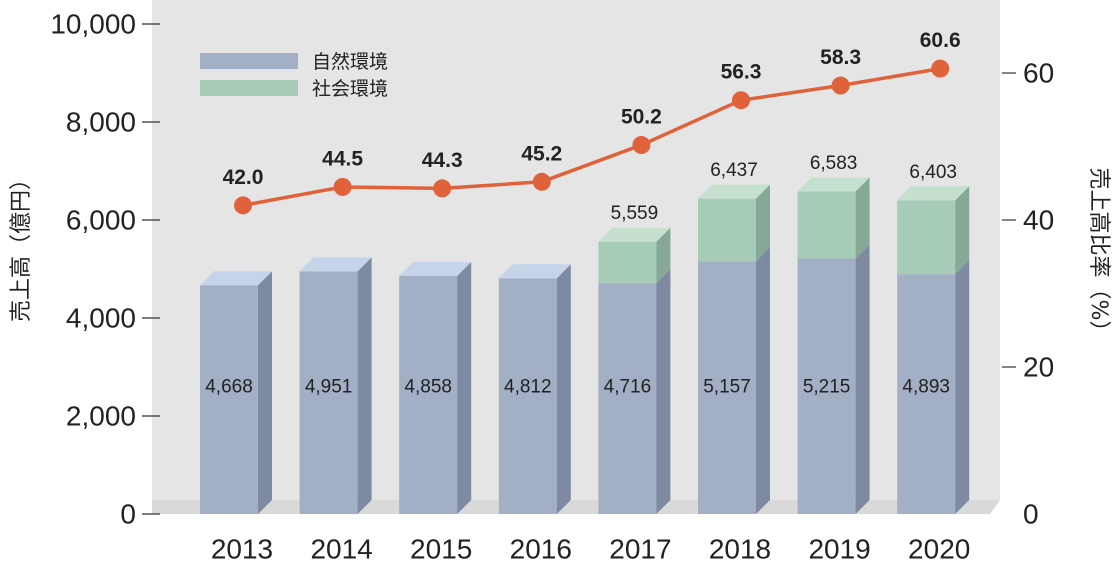 The height and width of the screenshot is (569, 1114). What do you see at coordinates (229, 387) in the screenshot?
I see `bar-value-label: 4,668` at bounding box center [229, 387].